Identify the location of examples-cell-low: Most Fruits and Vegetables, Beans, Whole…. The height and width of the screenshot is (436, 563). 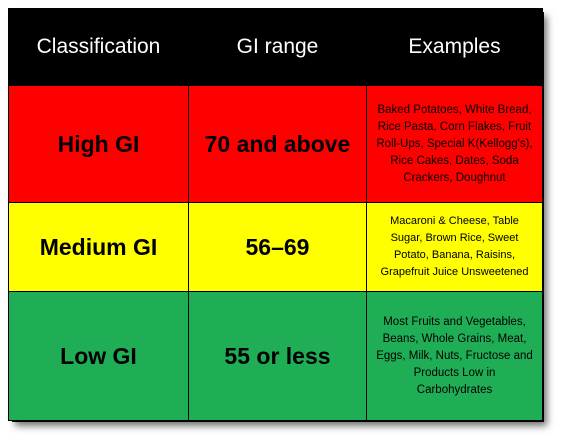
(454, 356).